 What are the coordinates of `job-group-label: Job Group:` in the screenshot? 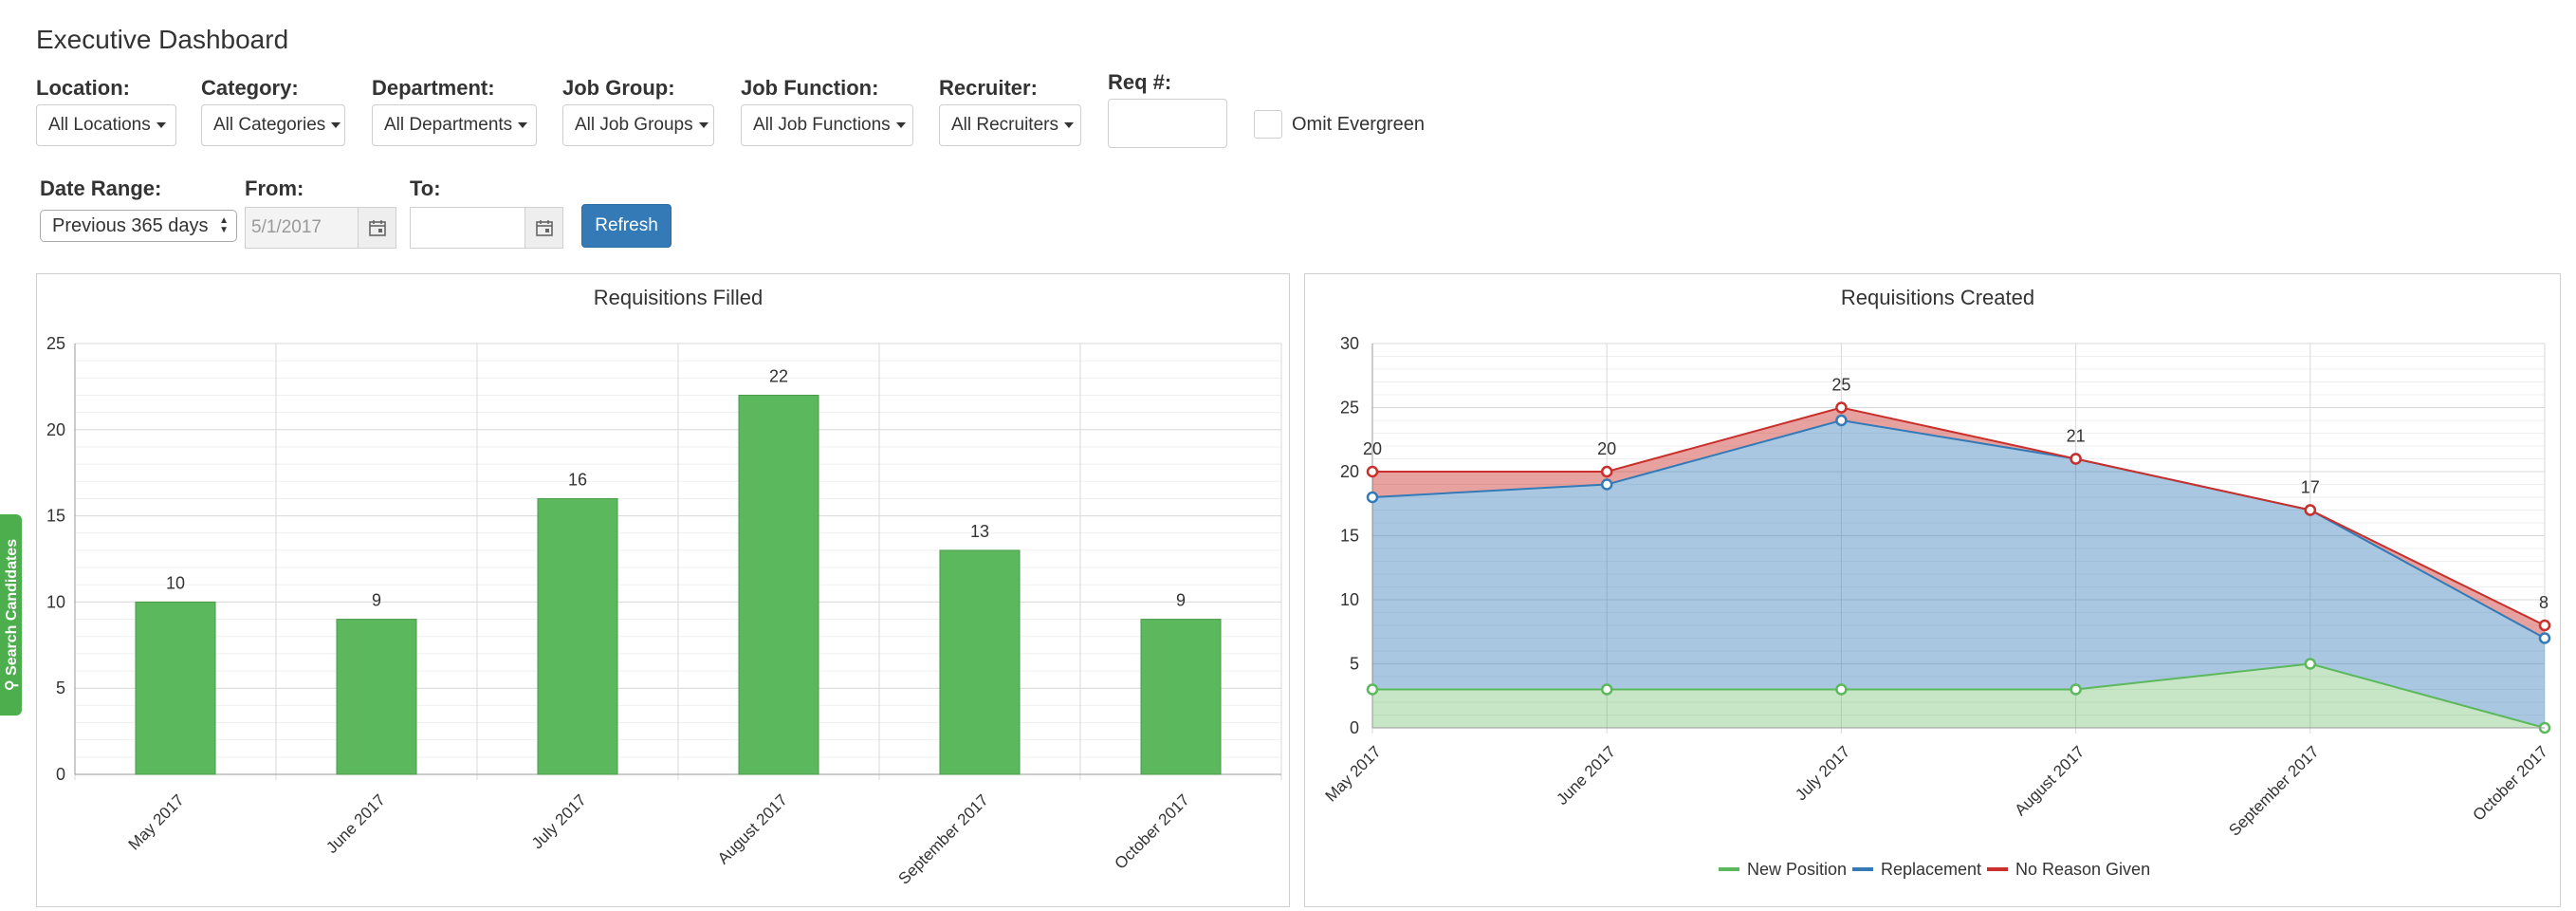 It's located at (618, 88).